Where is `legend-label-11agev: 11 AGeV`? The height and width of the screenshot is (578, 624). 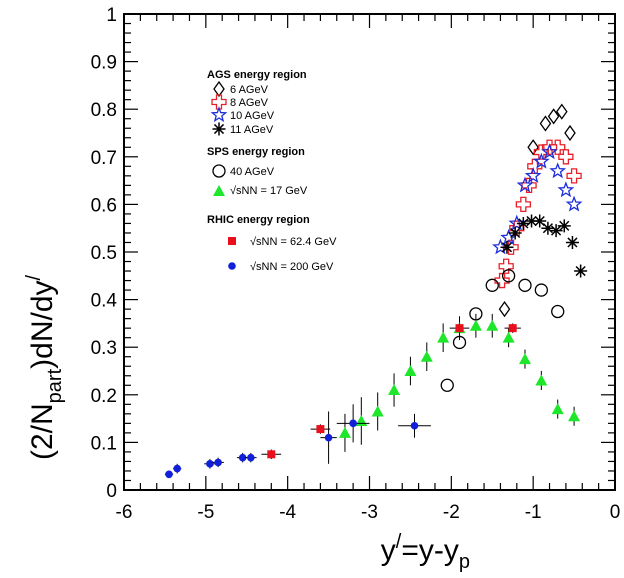
legend-label-11agev: 11 AGeV is located at coordinates (252, 130).